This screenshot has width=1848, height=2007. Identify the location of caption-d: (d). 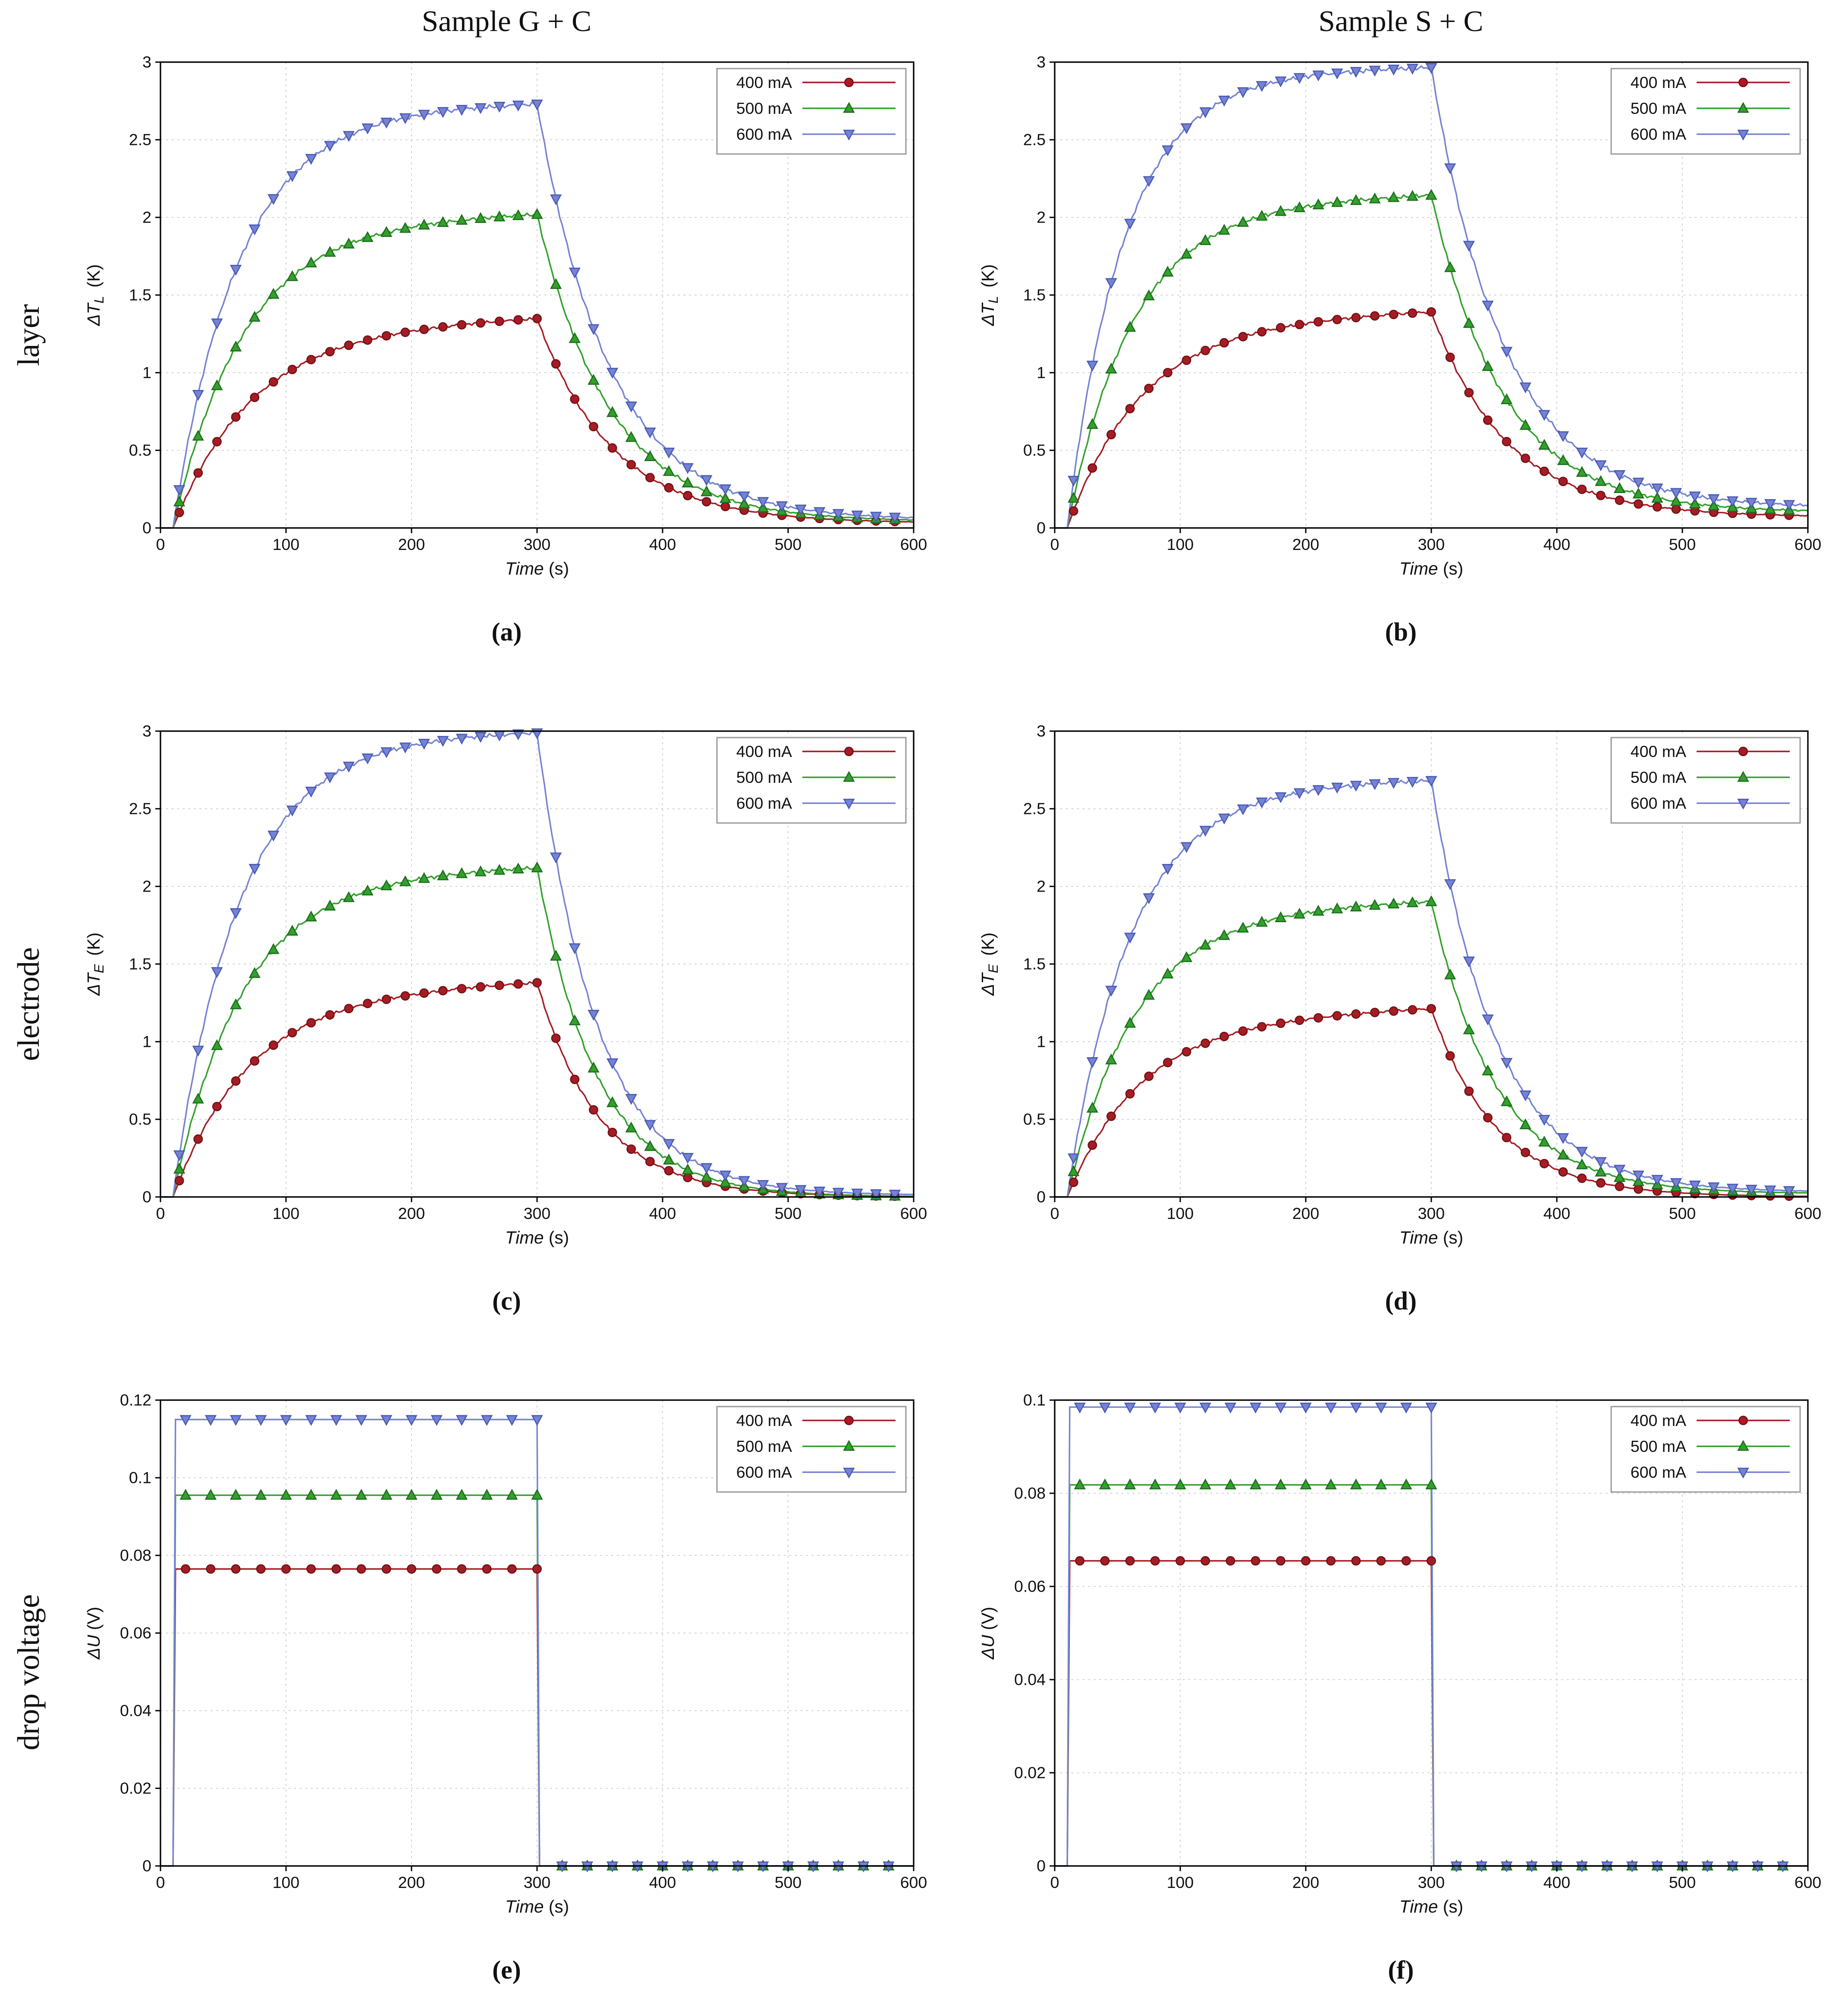
(1401, 1302).